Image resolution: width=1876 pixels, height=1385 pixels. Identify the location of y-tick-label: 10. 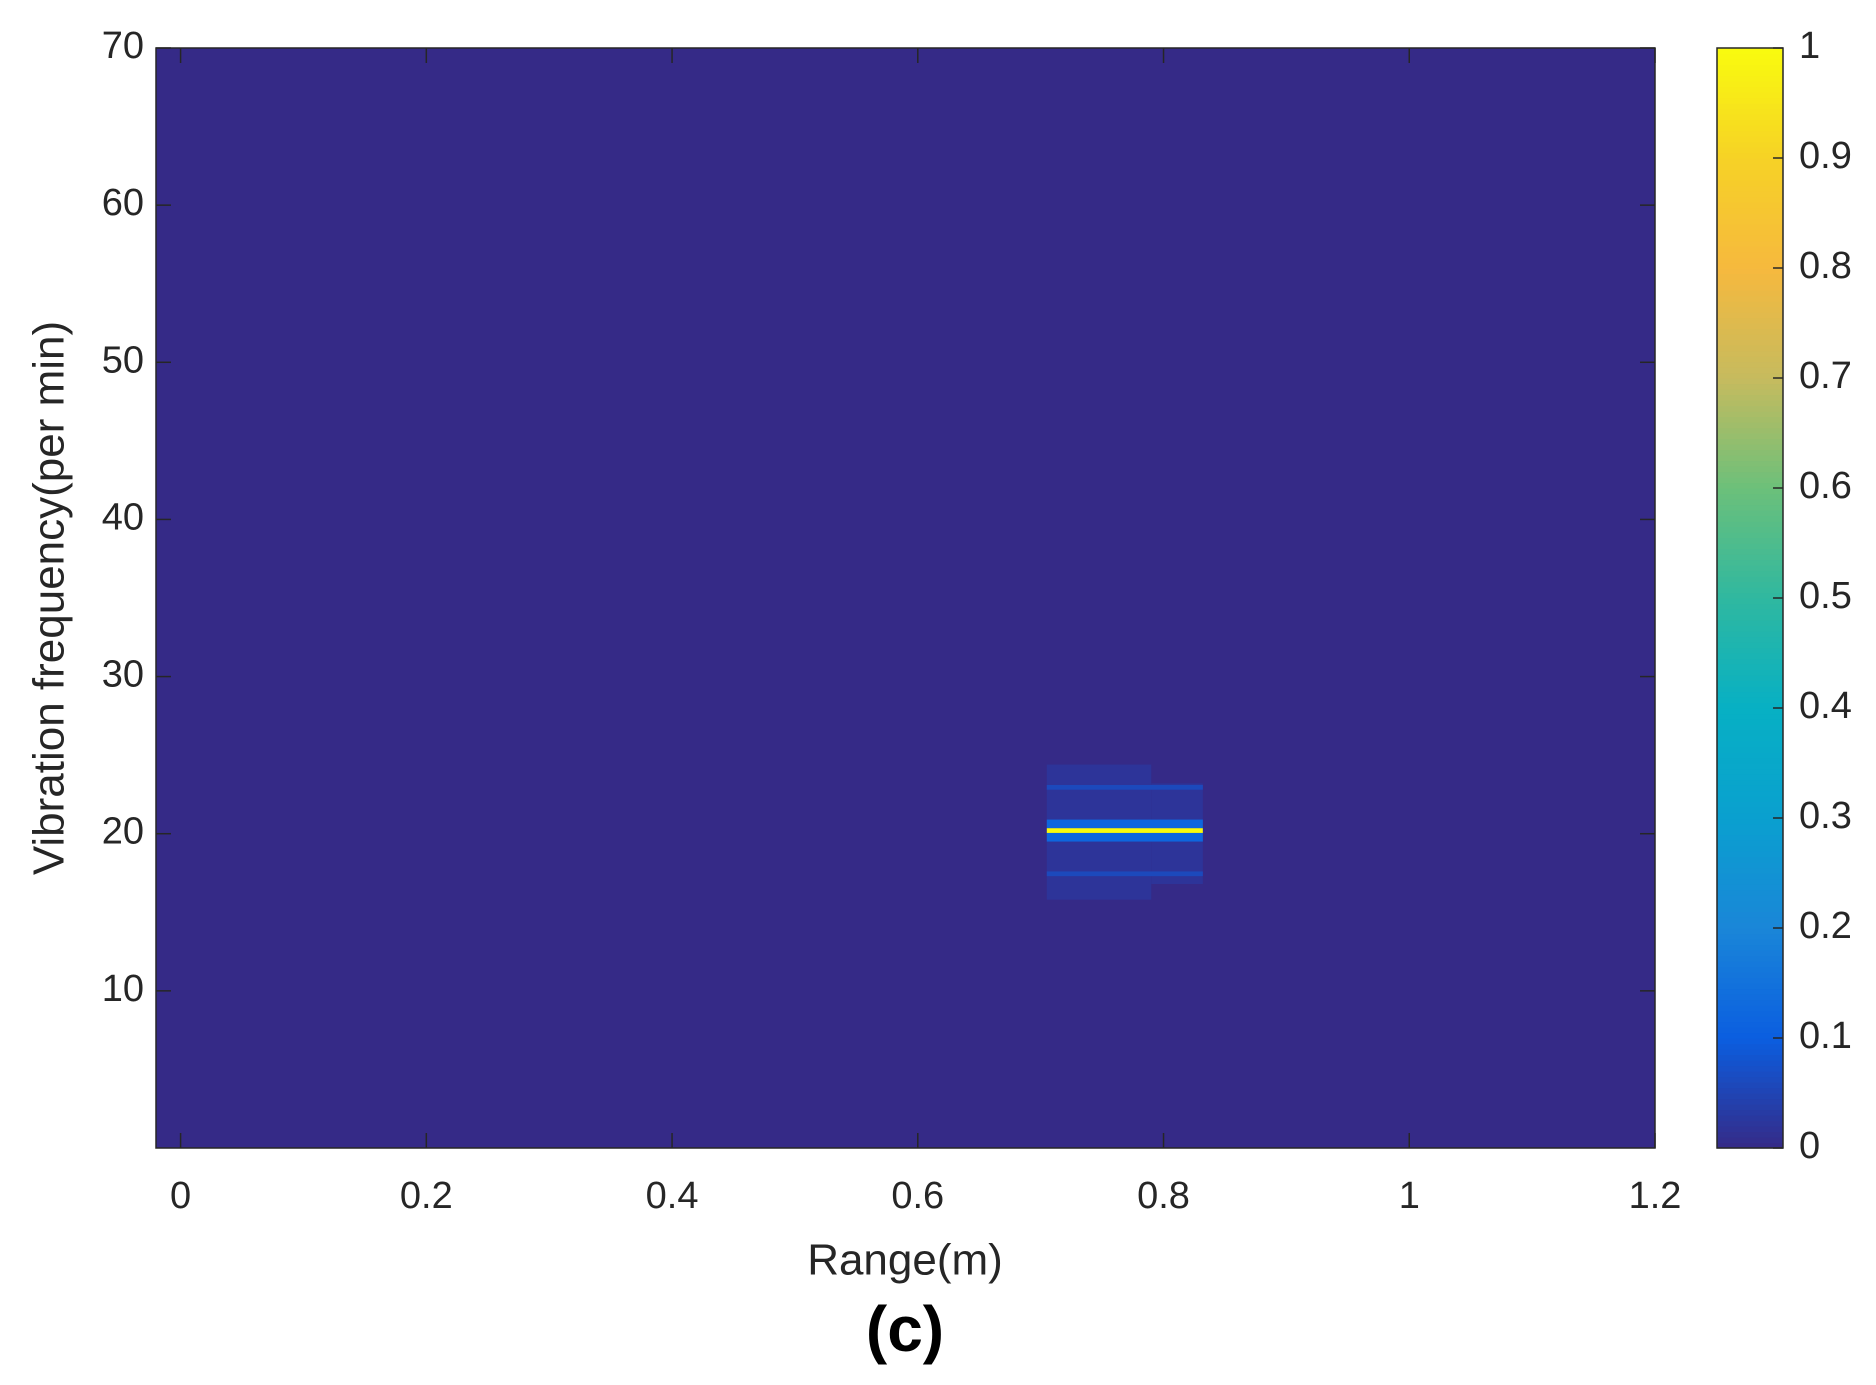
(123, 989).